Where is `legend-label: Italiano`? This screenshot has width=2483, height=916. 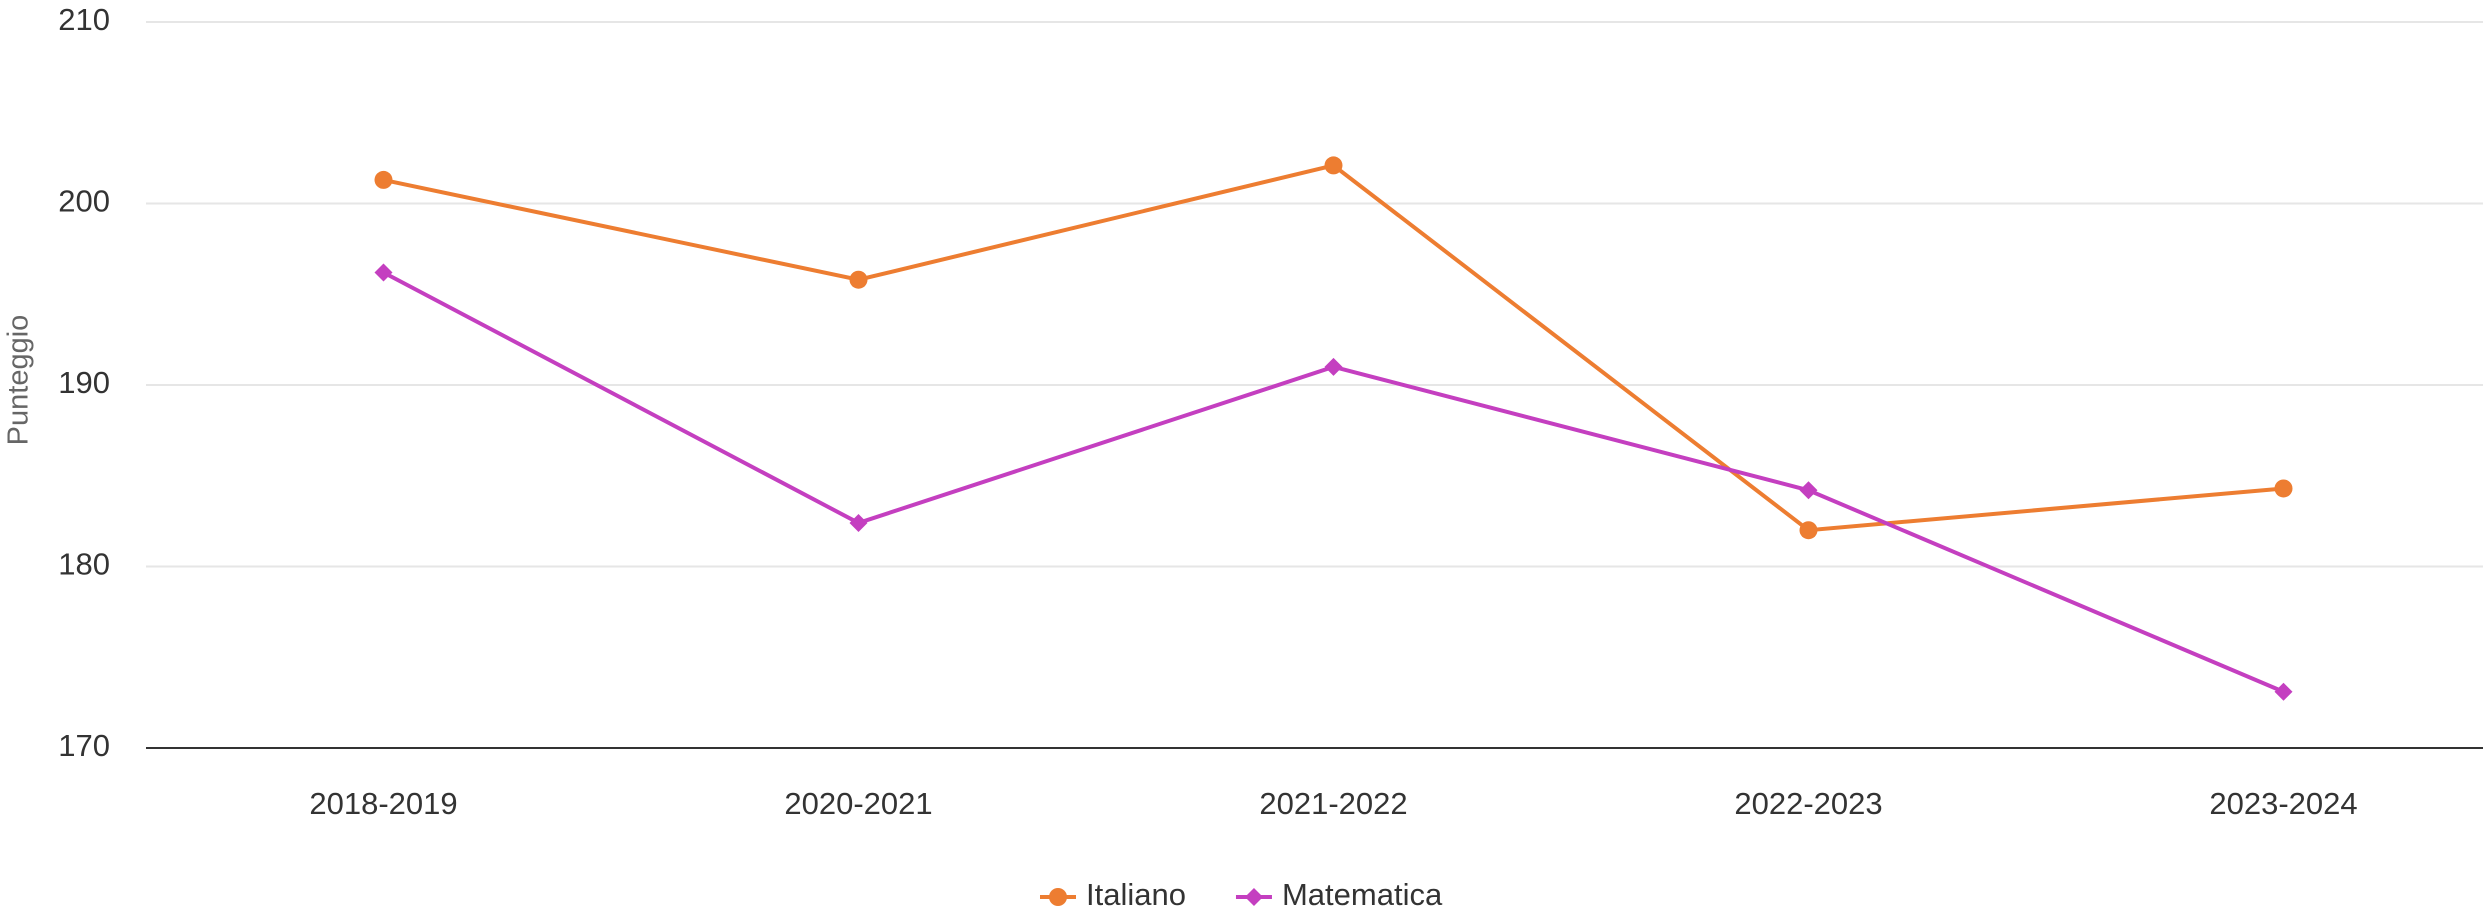 legend-label: Italiano is located at coordinates (1136, 894).